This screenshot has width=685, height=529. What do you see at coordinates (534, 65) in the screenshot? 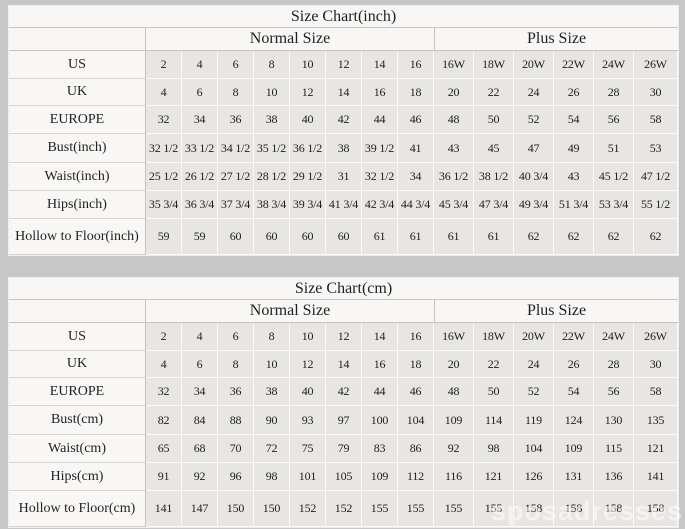
I see `size-value: 20W` at bounding box center [534, 65].